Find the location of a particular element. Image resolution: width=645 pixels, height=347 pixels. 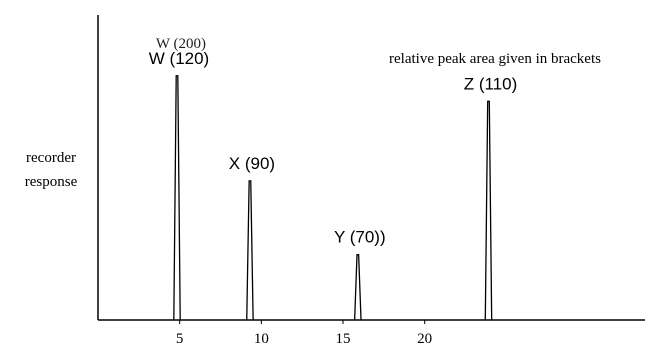

x-tick-label-0: 5 is located at coordinates (180, 339).